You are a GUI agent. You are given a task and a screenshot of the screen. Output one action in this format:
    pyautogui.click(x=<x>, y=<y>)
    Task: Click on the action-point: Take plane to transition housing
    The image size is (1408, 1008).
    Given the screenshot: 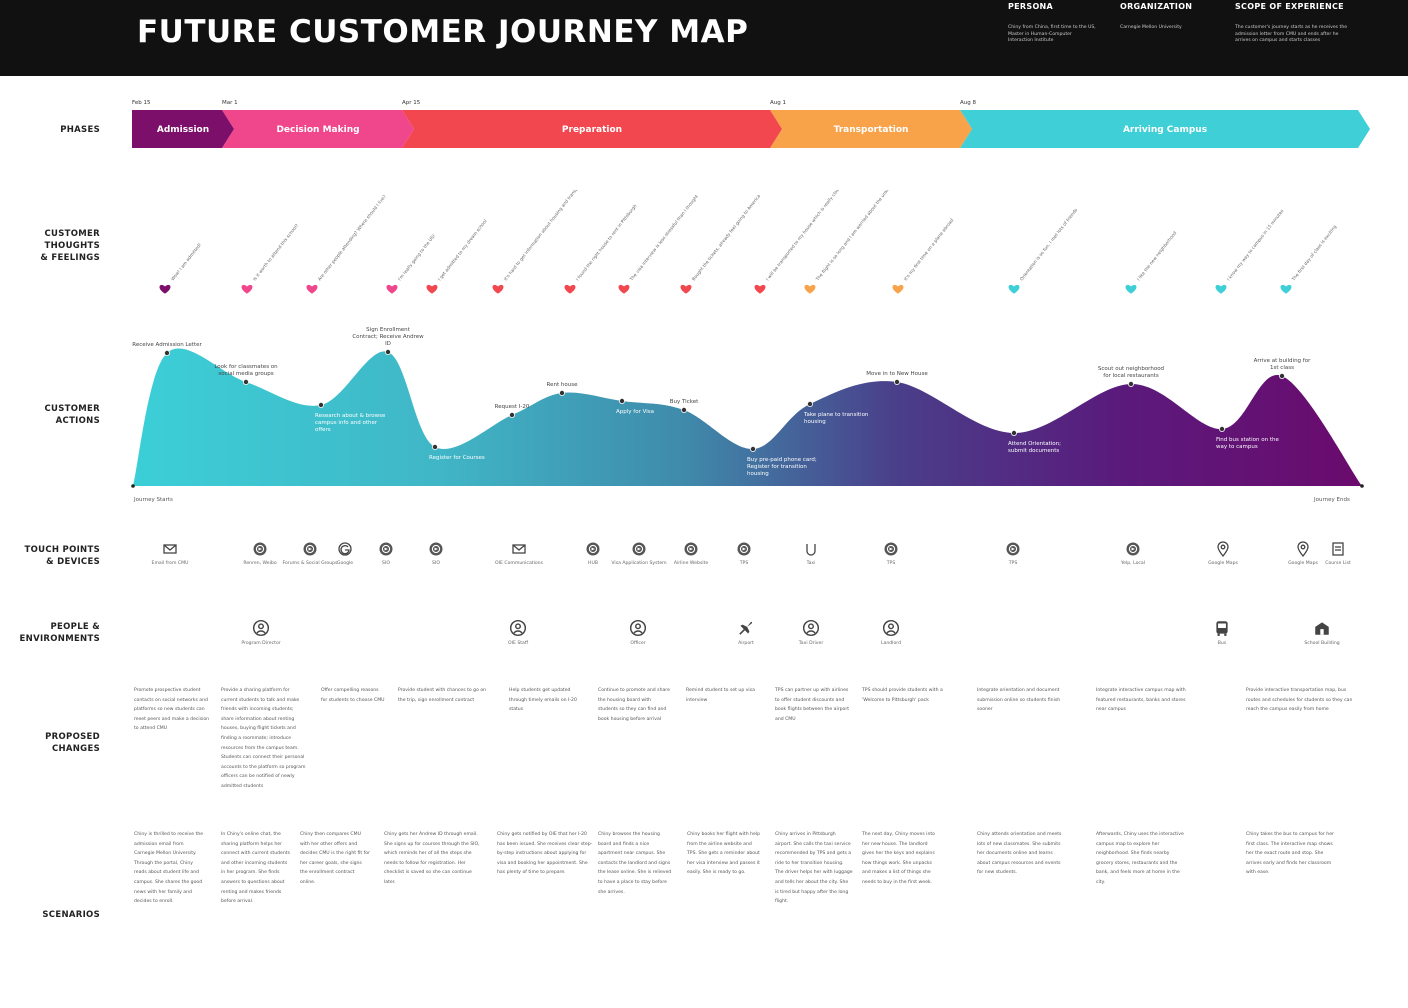 What is the action you would take?
    pyautogui.click(x=836, y=413)
    